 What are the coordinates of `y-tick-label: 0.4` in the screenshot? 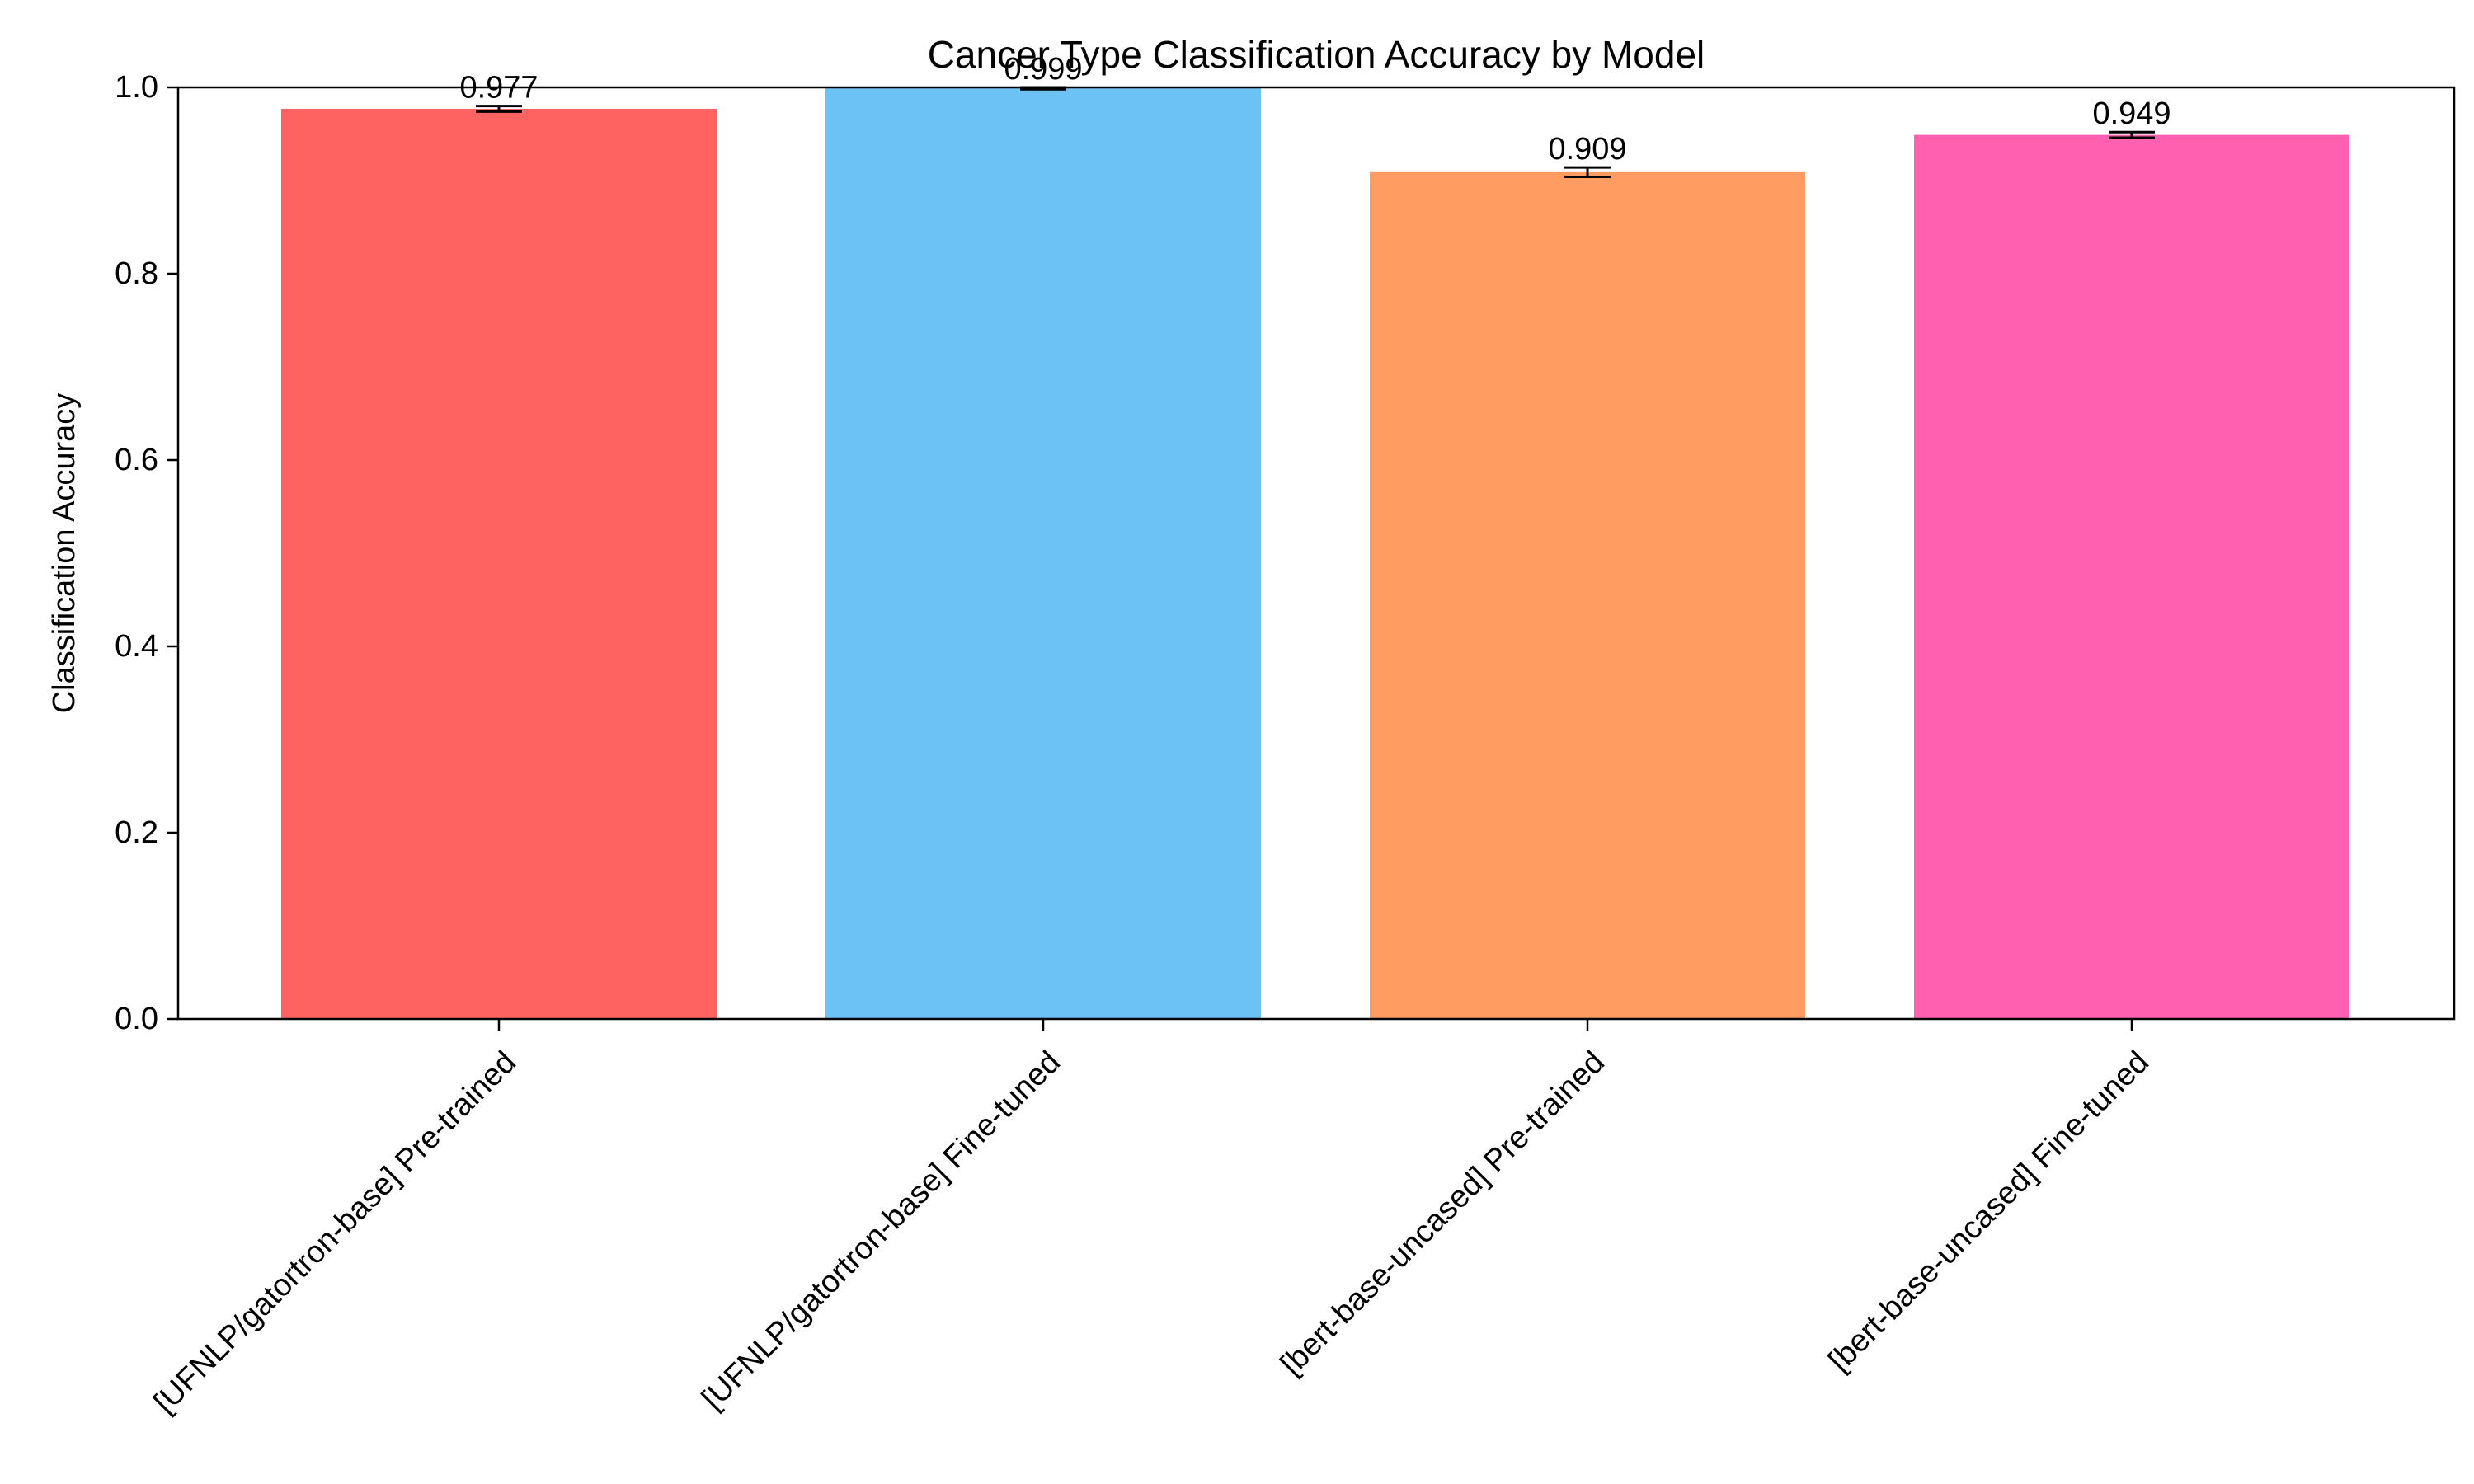 It's located at (136, 646).